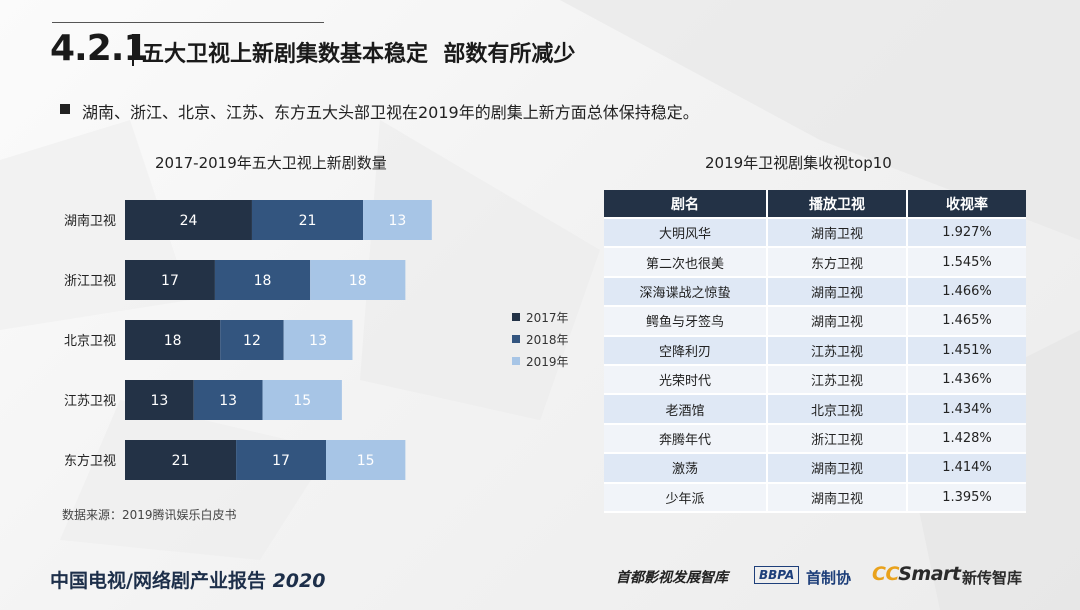  Describe the element at coordinates (686, 292) in the screenshot. I see `cell-drama: 深海谍战之惊蛰` at that location.